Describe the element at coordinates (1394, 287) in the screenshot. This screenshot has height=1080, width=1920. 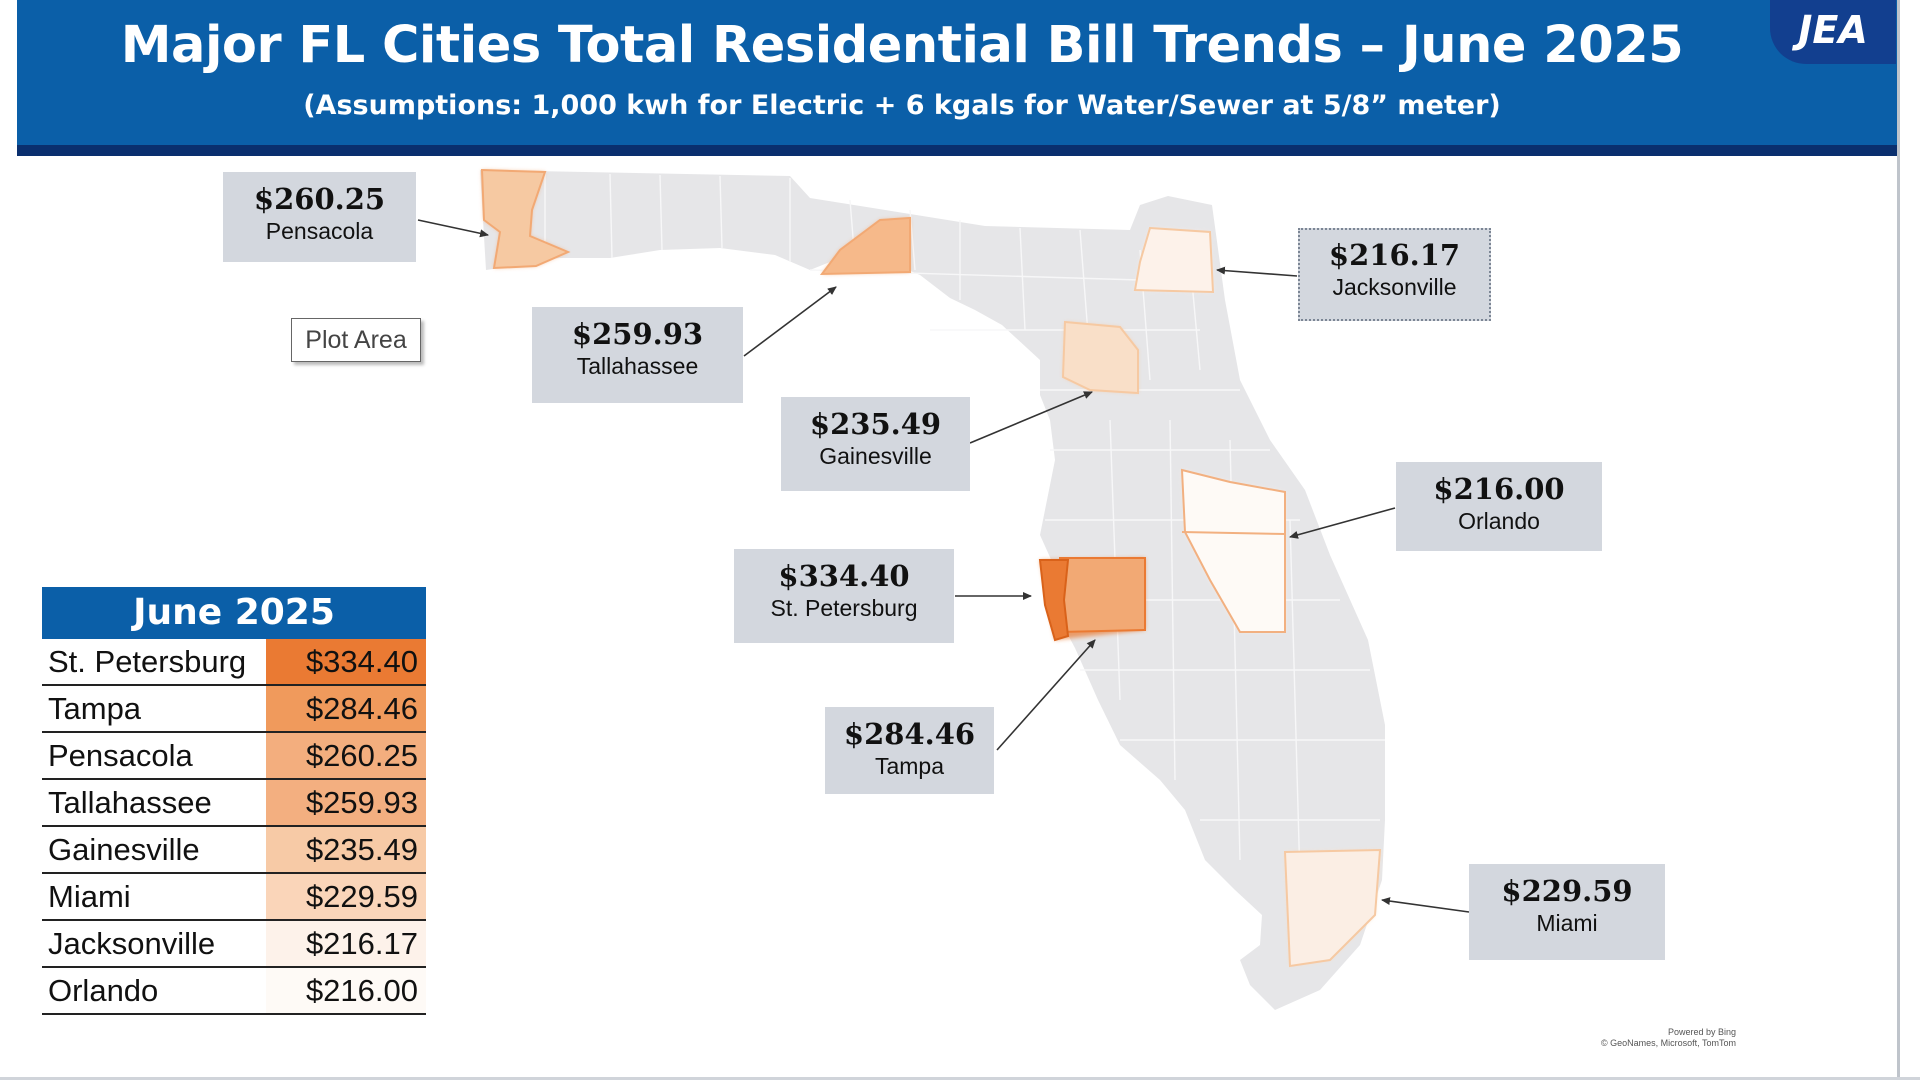
I see `callout-city: Jacksonville` at that location.